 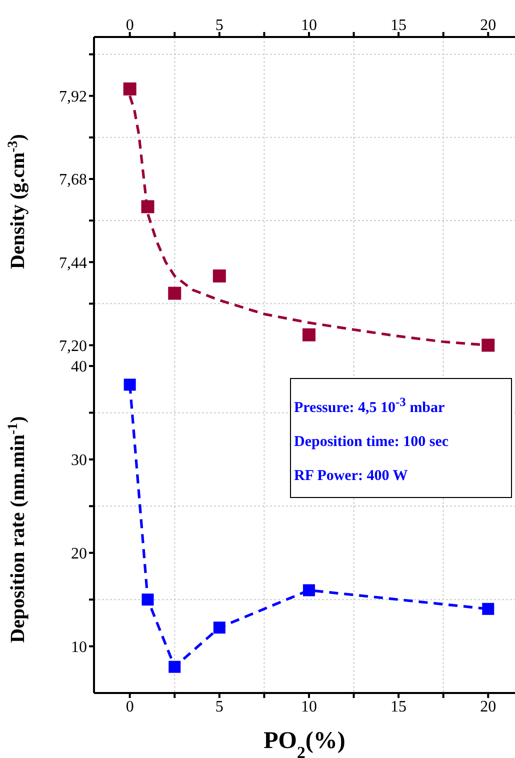 What do you see at coordinates (73, 346) in the screenshot?
I see `y-tick-label: 7,20` at bounding box center [73, 346].